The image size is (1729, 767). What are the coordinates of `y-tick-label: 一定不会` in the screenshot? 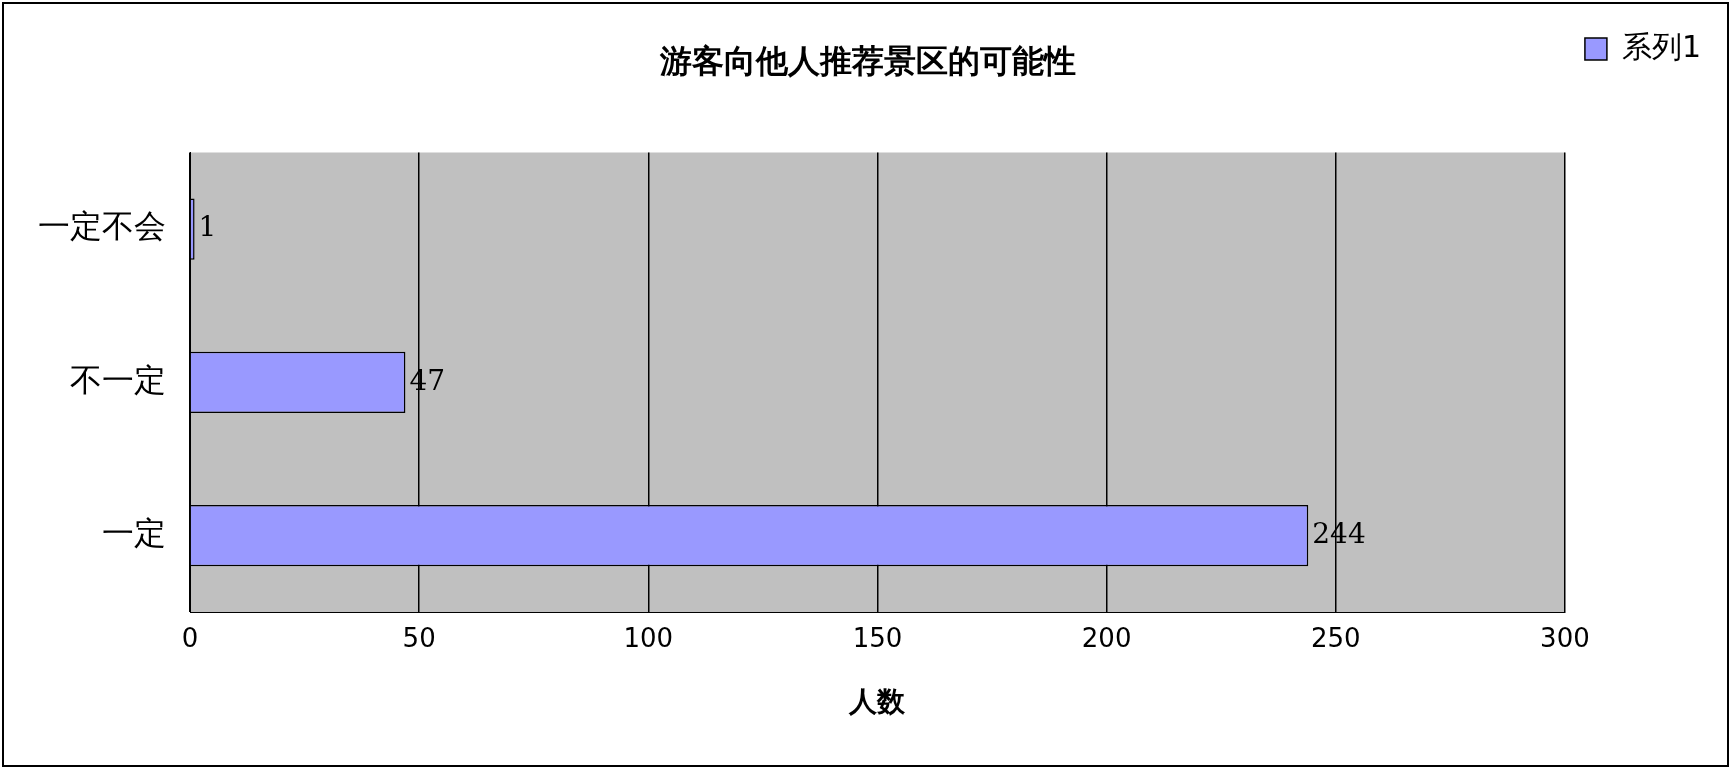 It's located at (102, 226).